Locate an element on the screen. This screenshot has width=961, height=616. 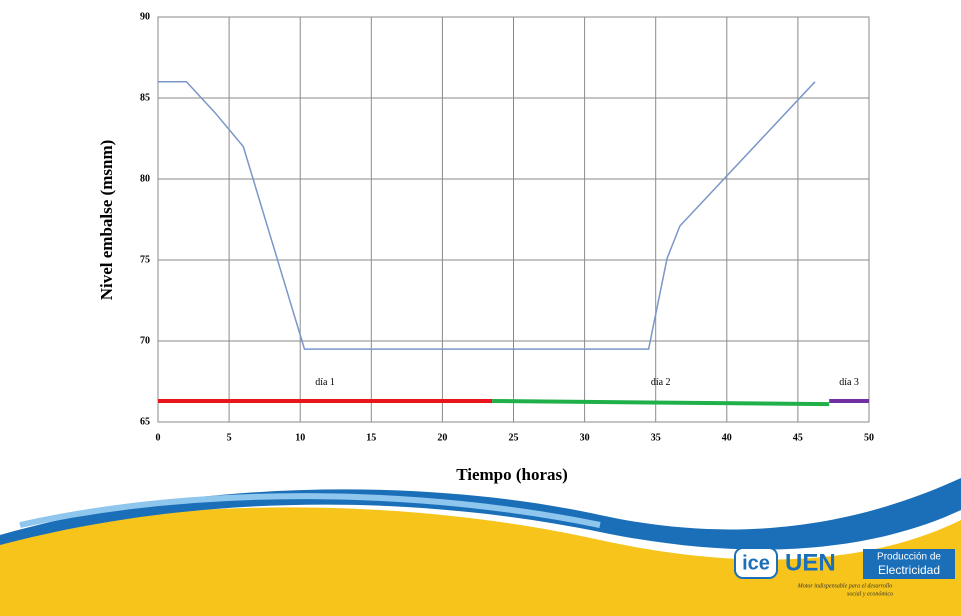
x-tick-label: 40 is located at coordinates (727, 437).